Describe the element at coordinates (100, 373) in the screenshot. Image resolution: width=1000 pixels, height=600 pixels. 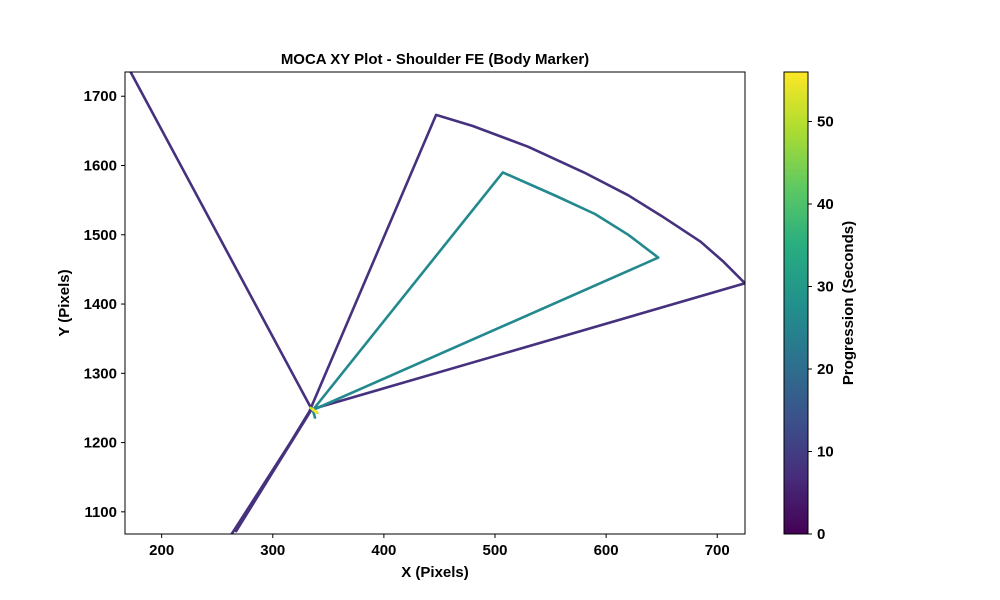
I see `y-tick-label: 1300` at that location.